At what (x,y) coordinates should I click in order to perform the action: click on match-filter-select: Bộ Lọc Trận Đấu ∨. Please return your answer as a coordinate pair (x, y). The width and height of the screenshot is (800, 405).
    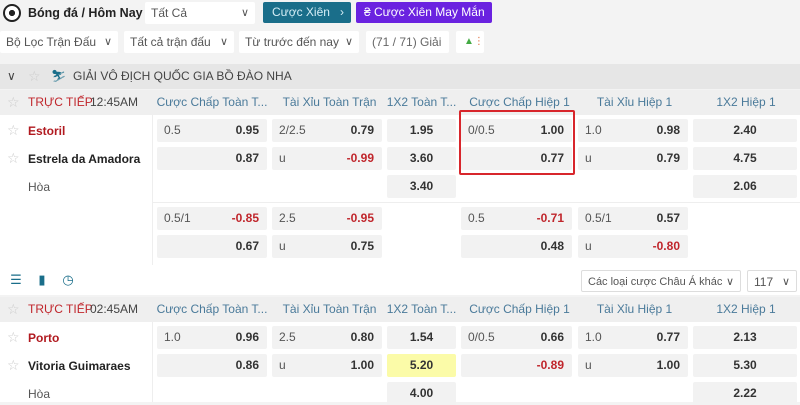
    Looking at the image, I should click on (59, 42).